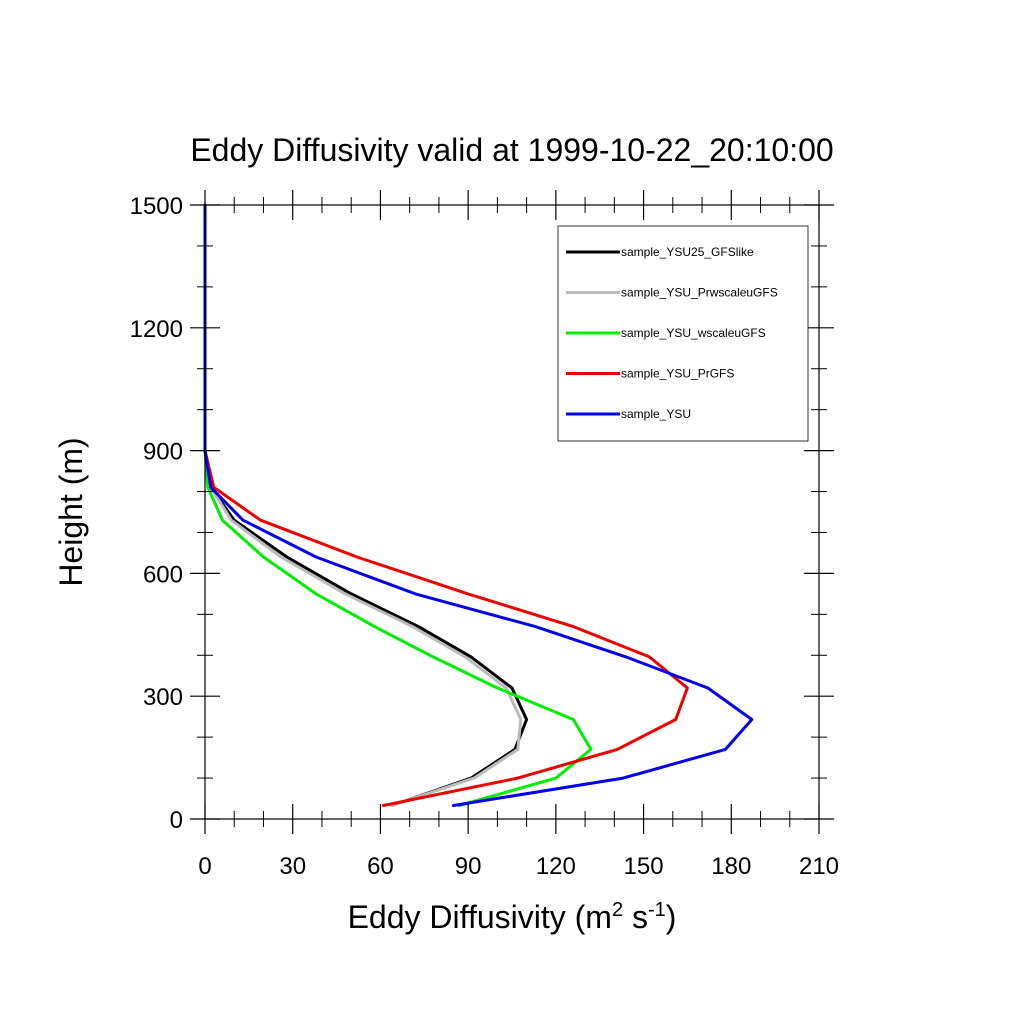  Describe the element at coordinates (468, 866) in the screenshot. I see `x-tick-label-3: 90` at that location.